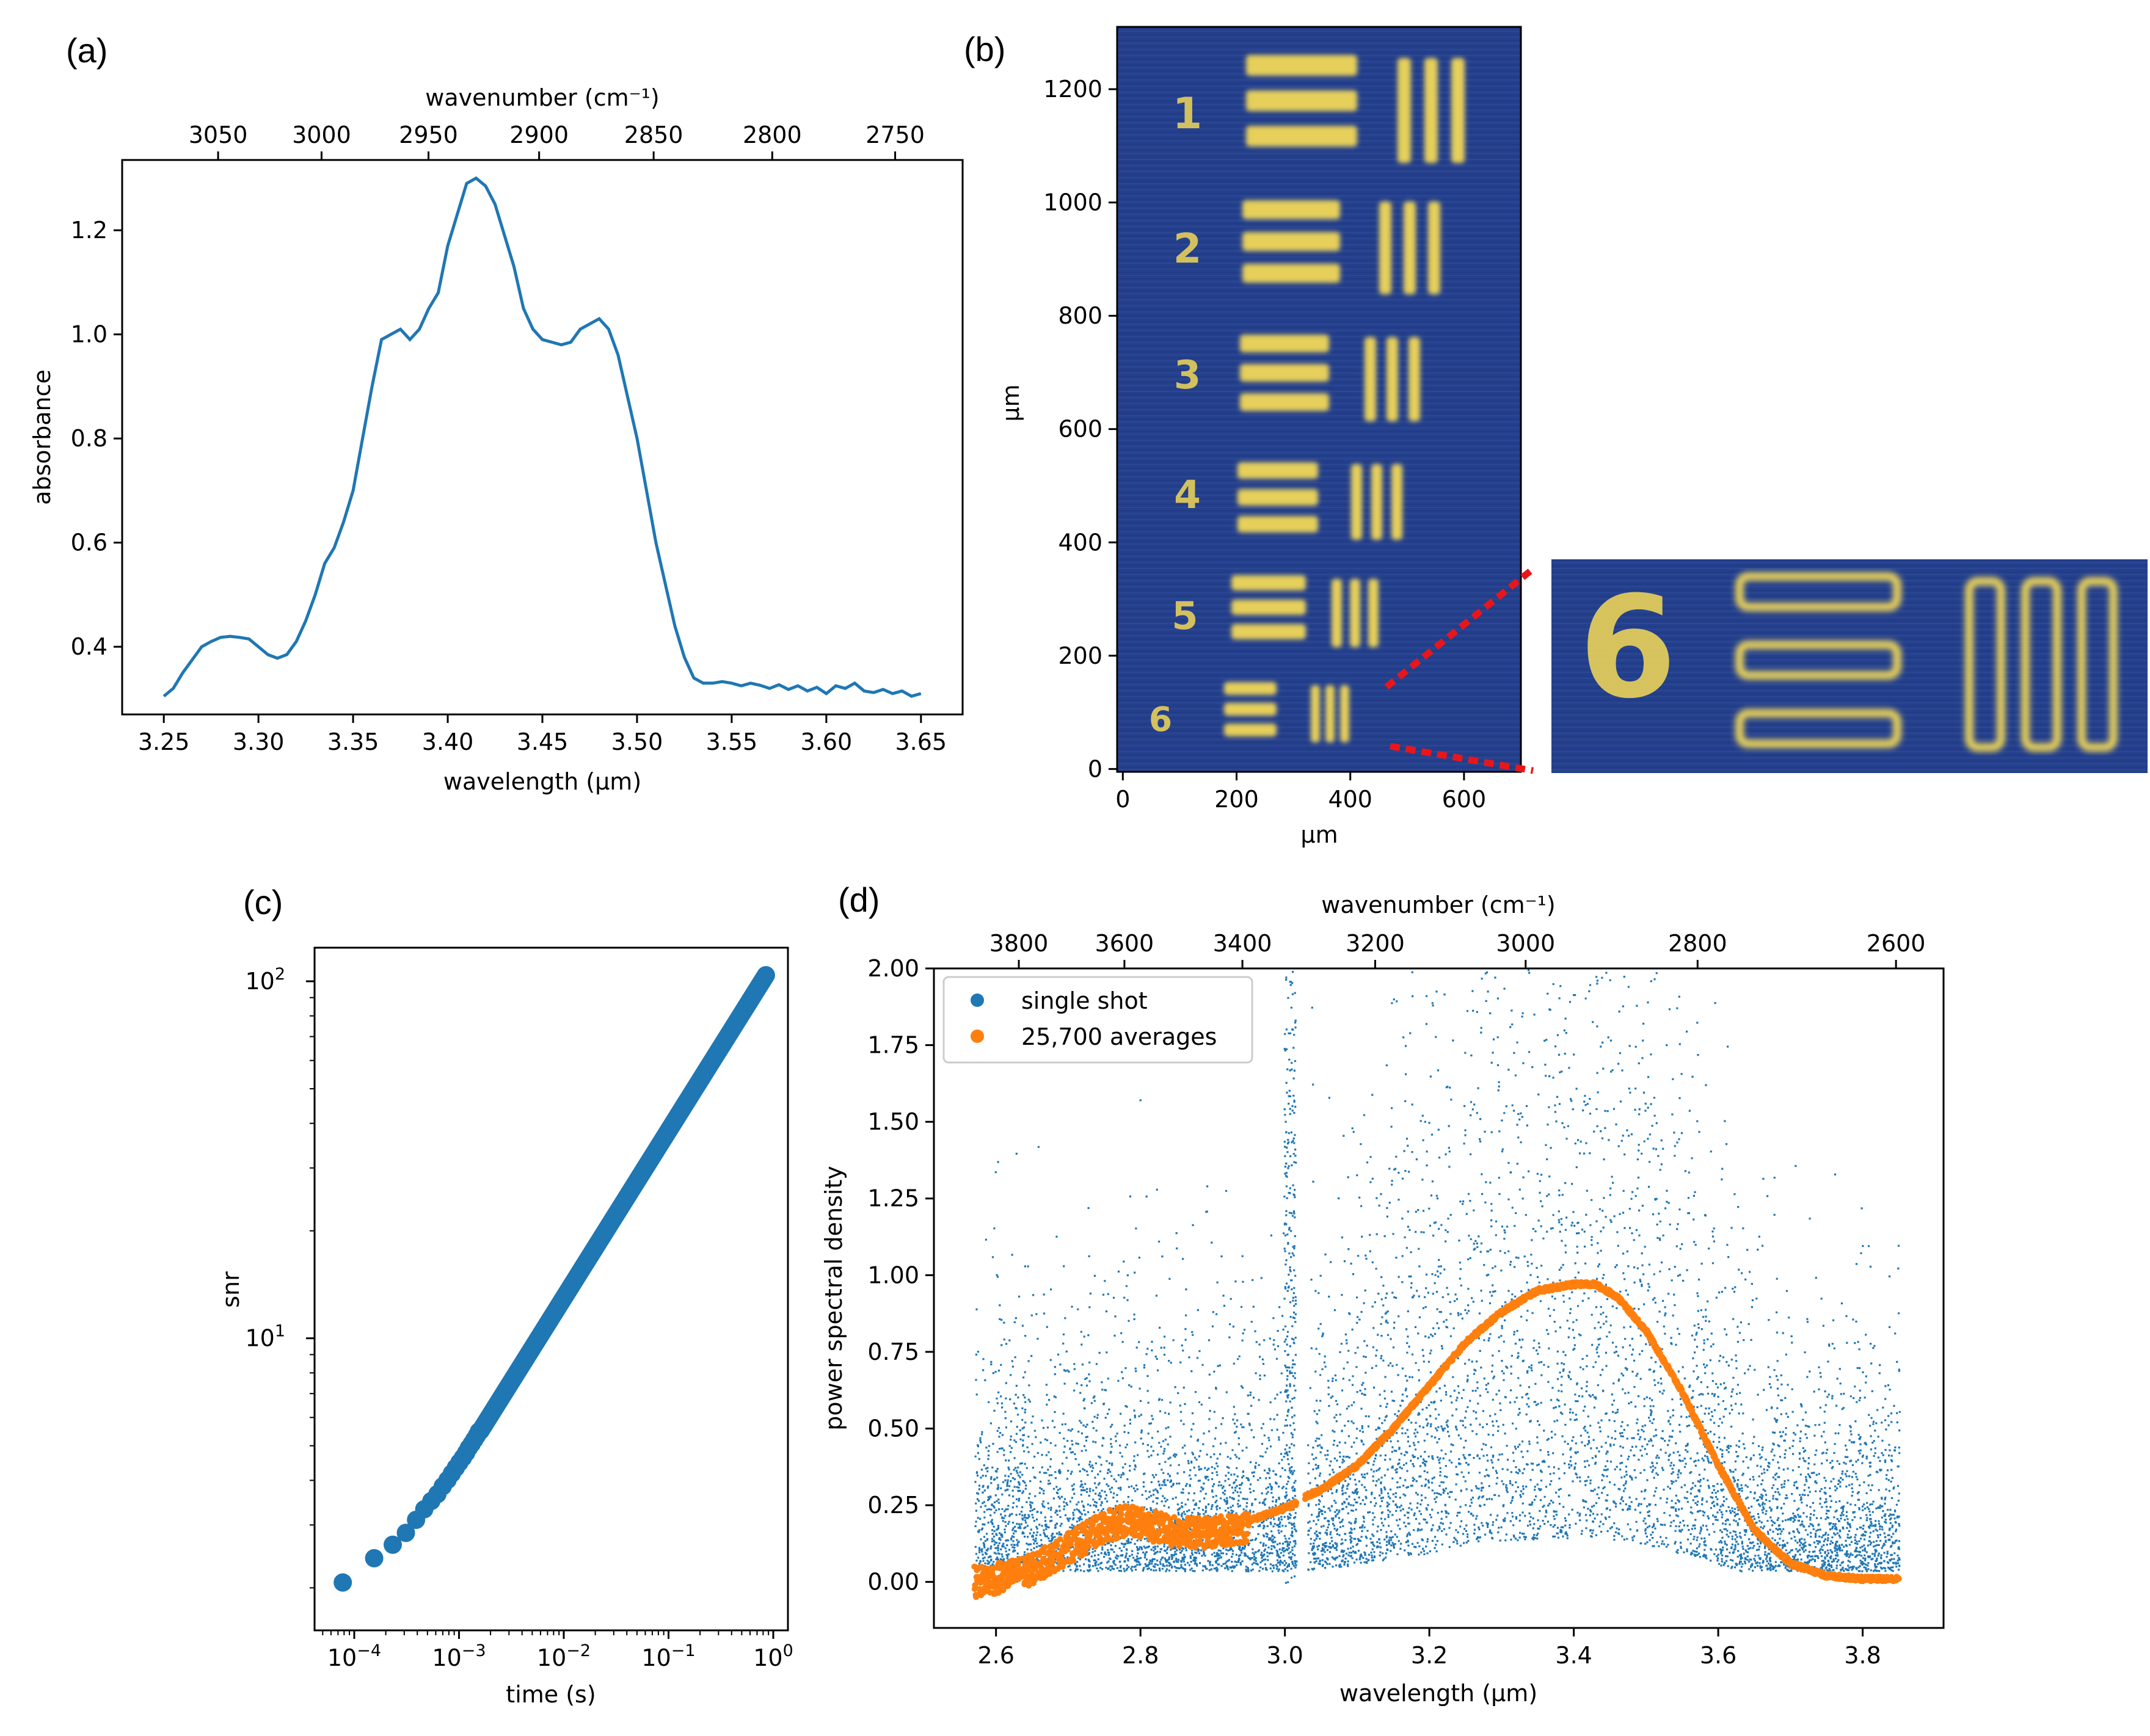  I want to click on panel-b-zoom-inset-background, so click(1849, 666).